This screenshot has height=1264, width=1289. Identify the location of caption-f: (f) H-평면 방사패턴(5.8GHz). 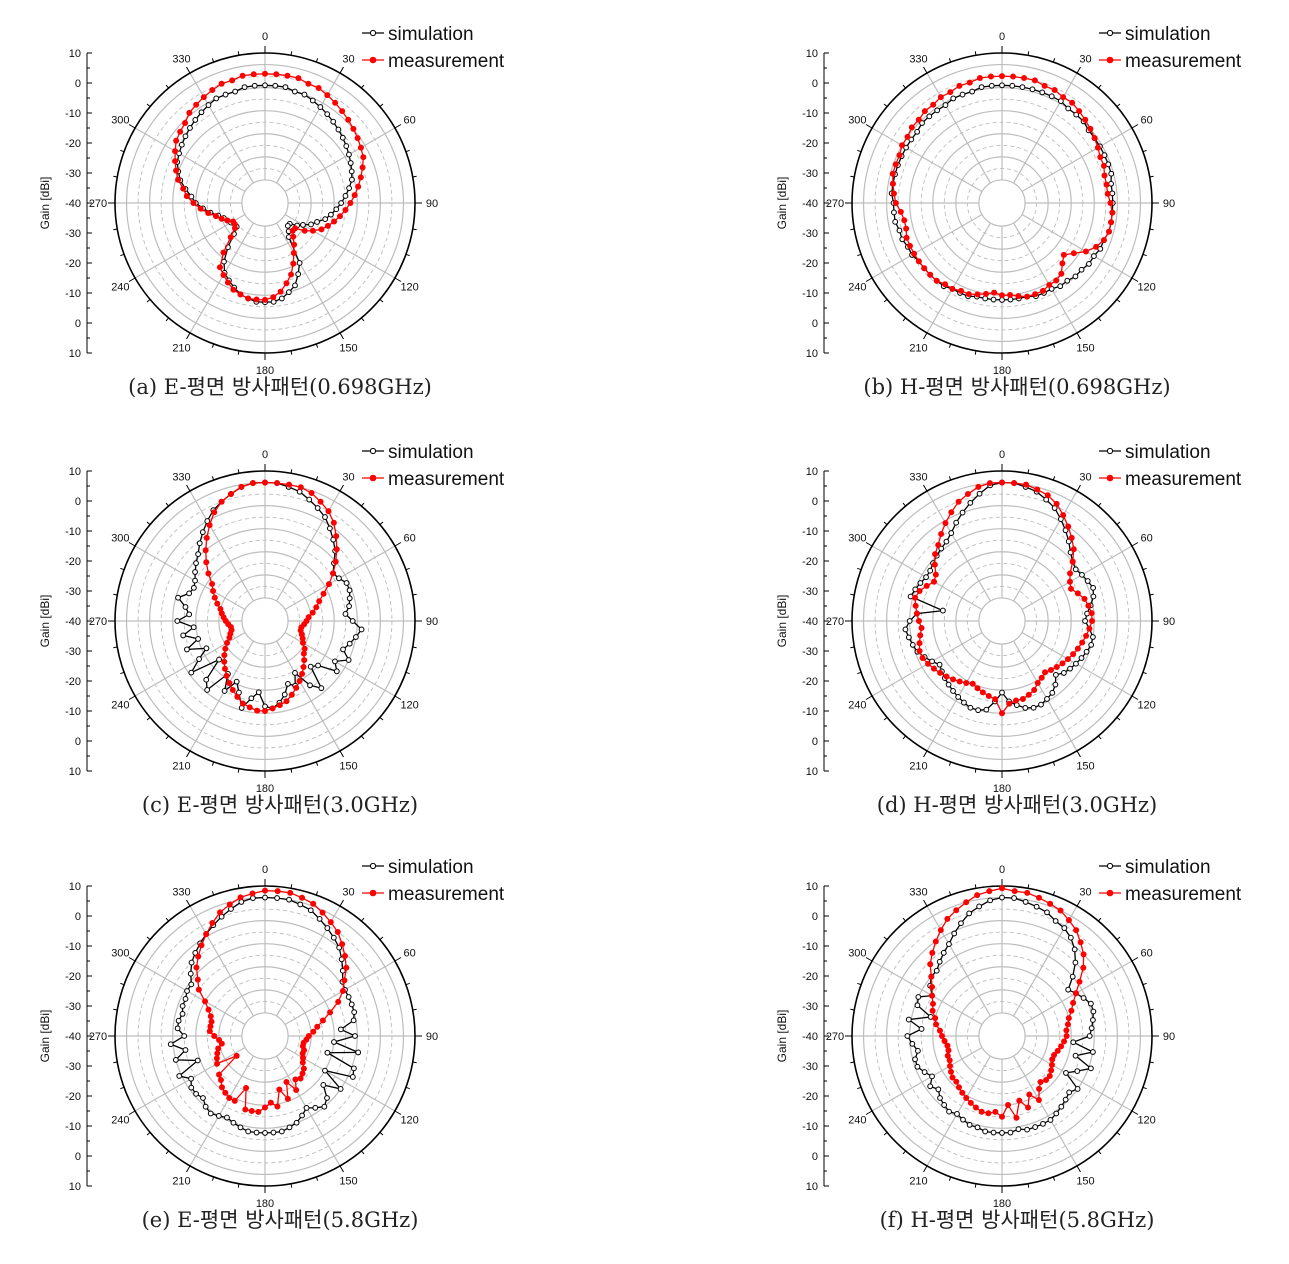
(1017, 1220).